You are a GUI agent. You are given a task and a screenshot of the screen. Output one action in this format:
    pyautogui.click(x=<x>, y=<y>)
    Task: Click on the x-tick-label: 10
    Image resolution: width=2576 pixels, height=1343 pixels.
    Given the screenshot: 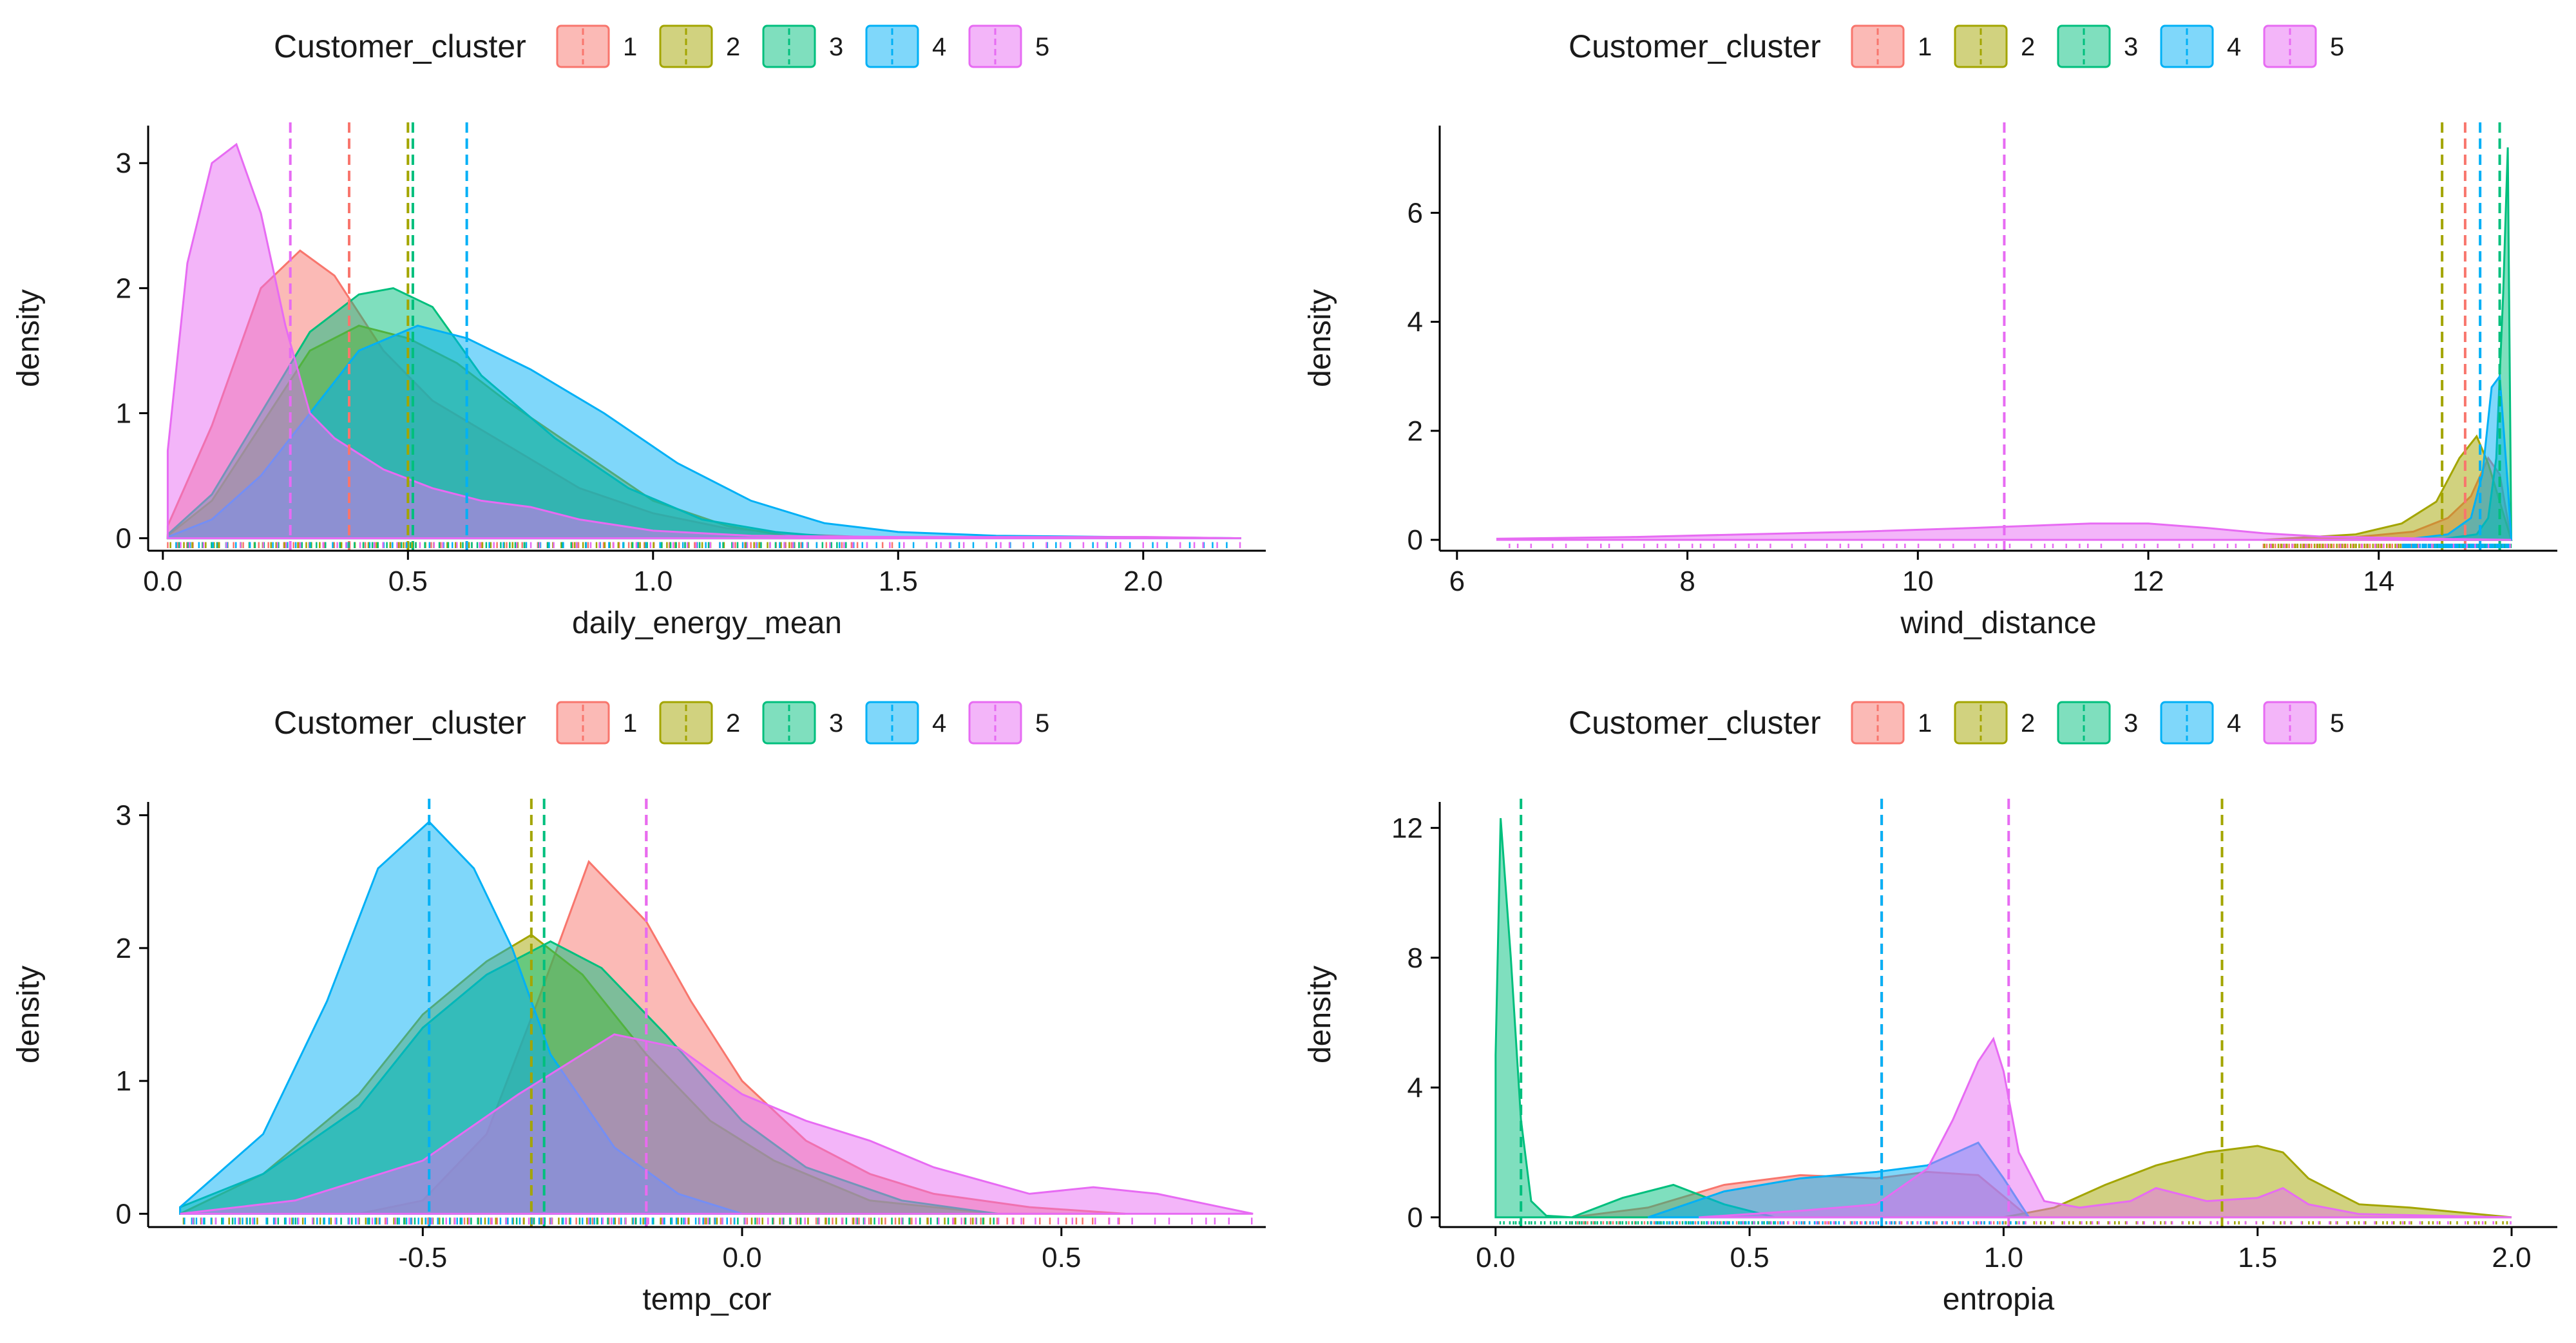 What is the action you would take?
    pyautogui.click(x=1918, y=581)
    